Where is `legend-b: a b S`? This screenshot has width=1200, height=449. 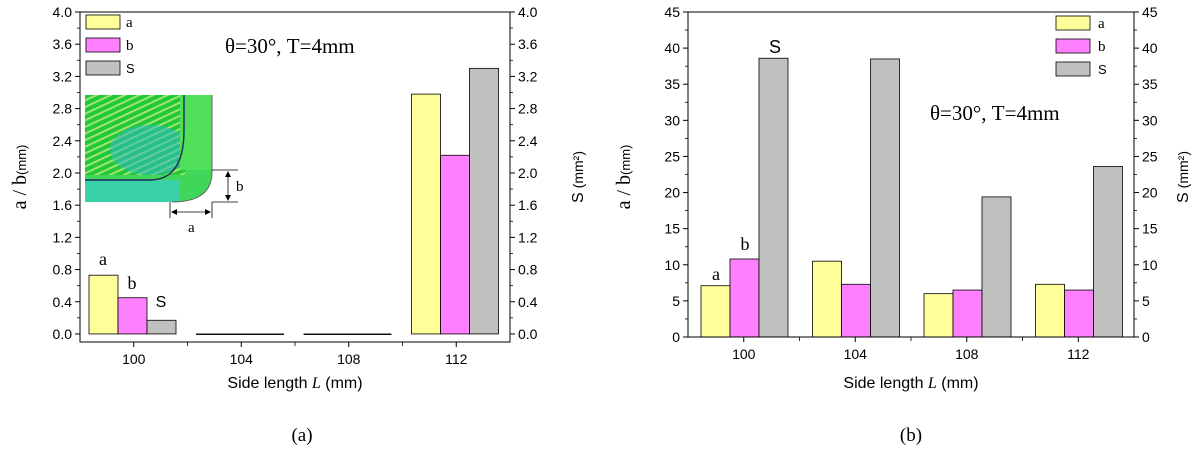
legend-b: a b S is located at coordinates (1081, 46).